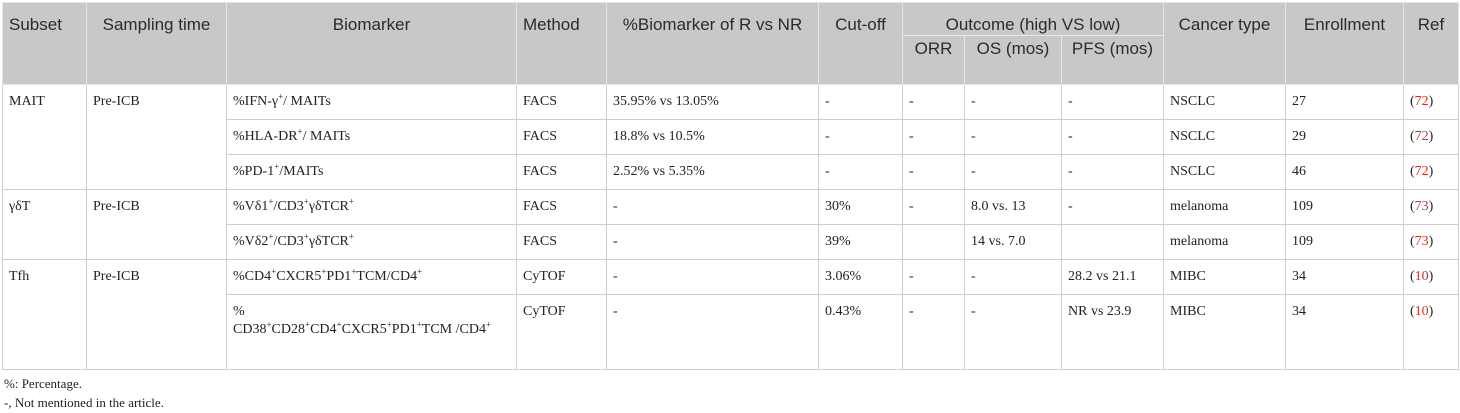  Describe the element at coordinates (860, 332) in the screenshot. I see `cell-cutoff: 0.43%` at that location.